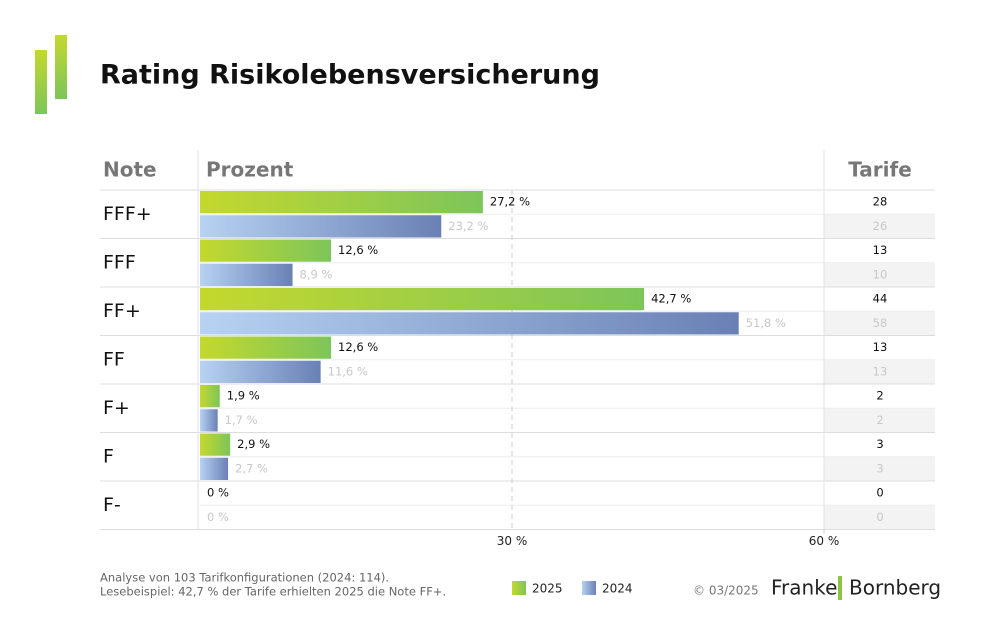 This screenshot has width=1000, height=625. What do you see at coordinates (671, 299) in the screenshot?
I see `value-label: 42,7 %` at bounding box center [671, 299].